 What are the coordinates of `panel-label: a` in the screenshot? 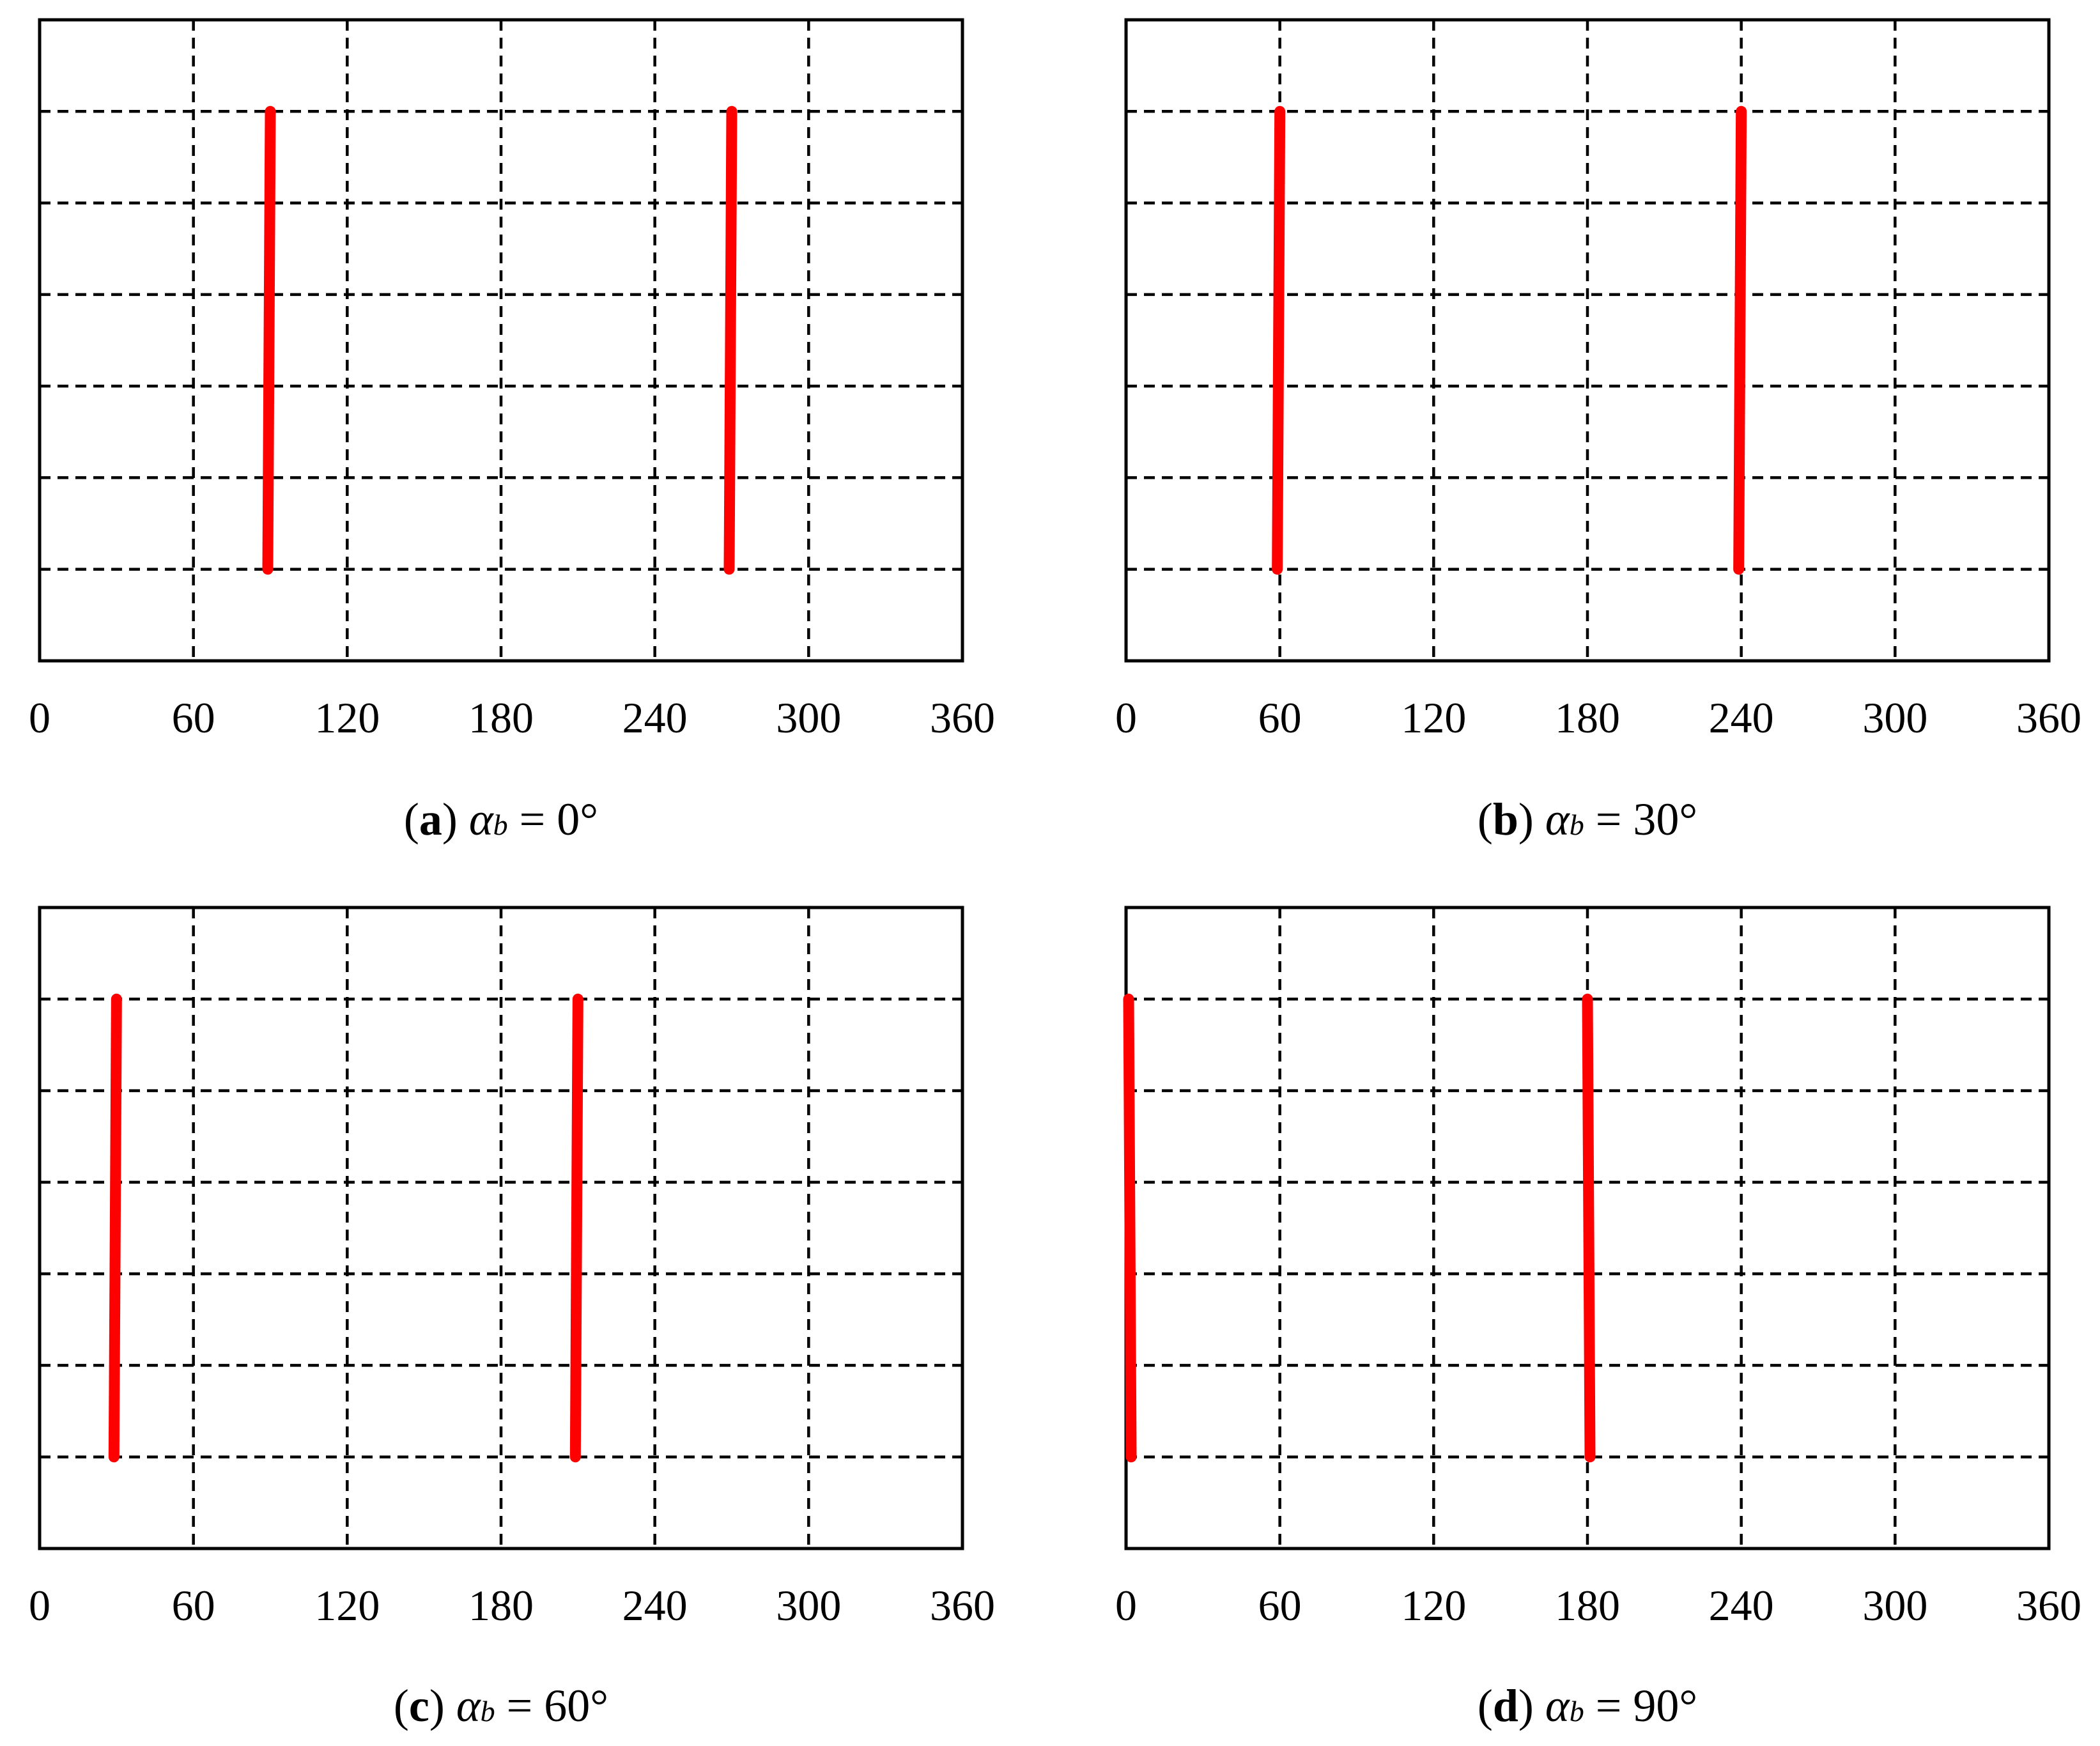 It's located at (430, 819).